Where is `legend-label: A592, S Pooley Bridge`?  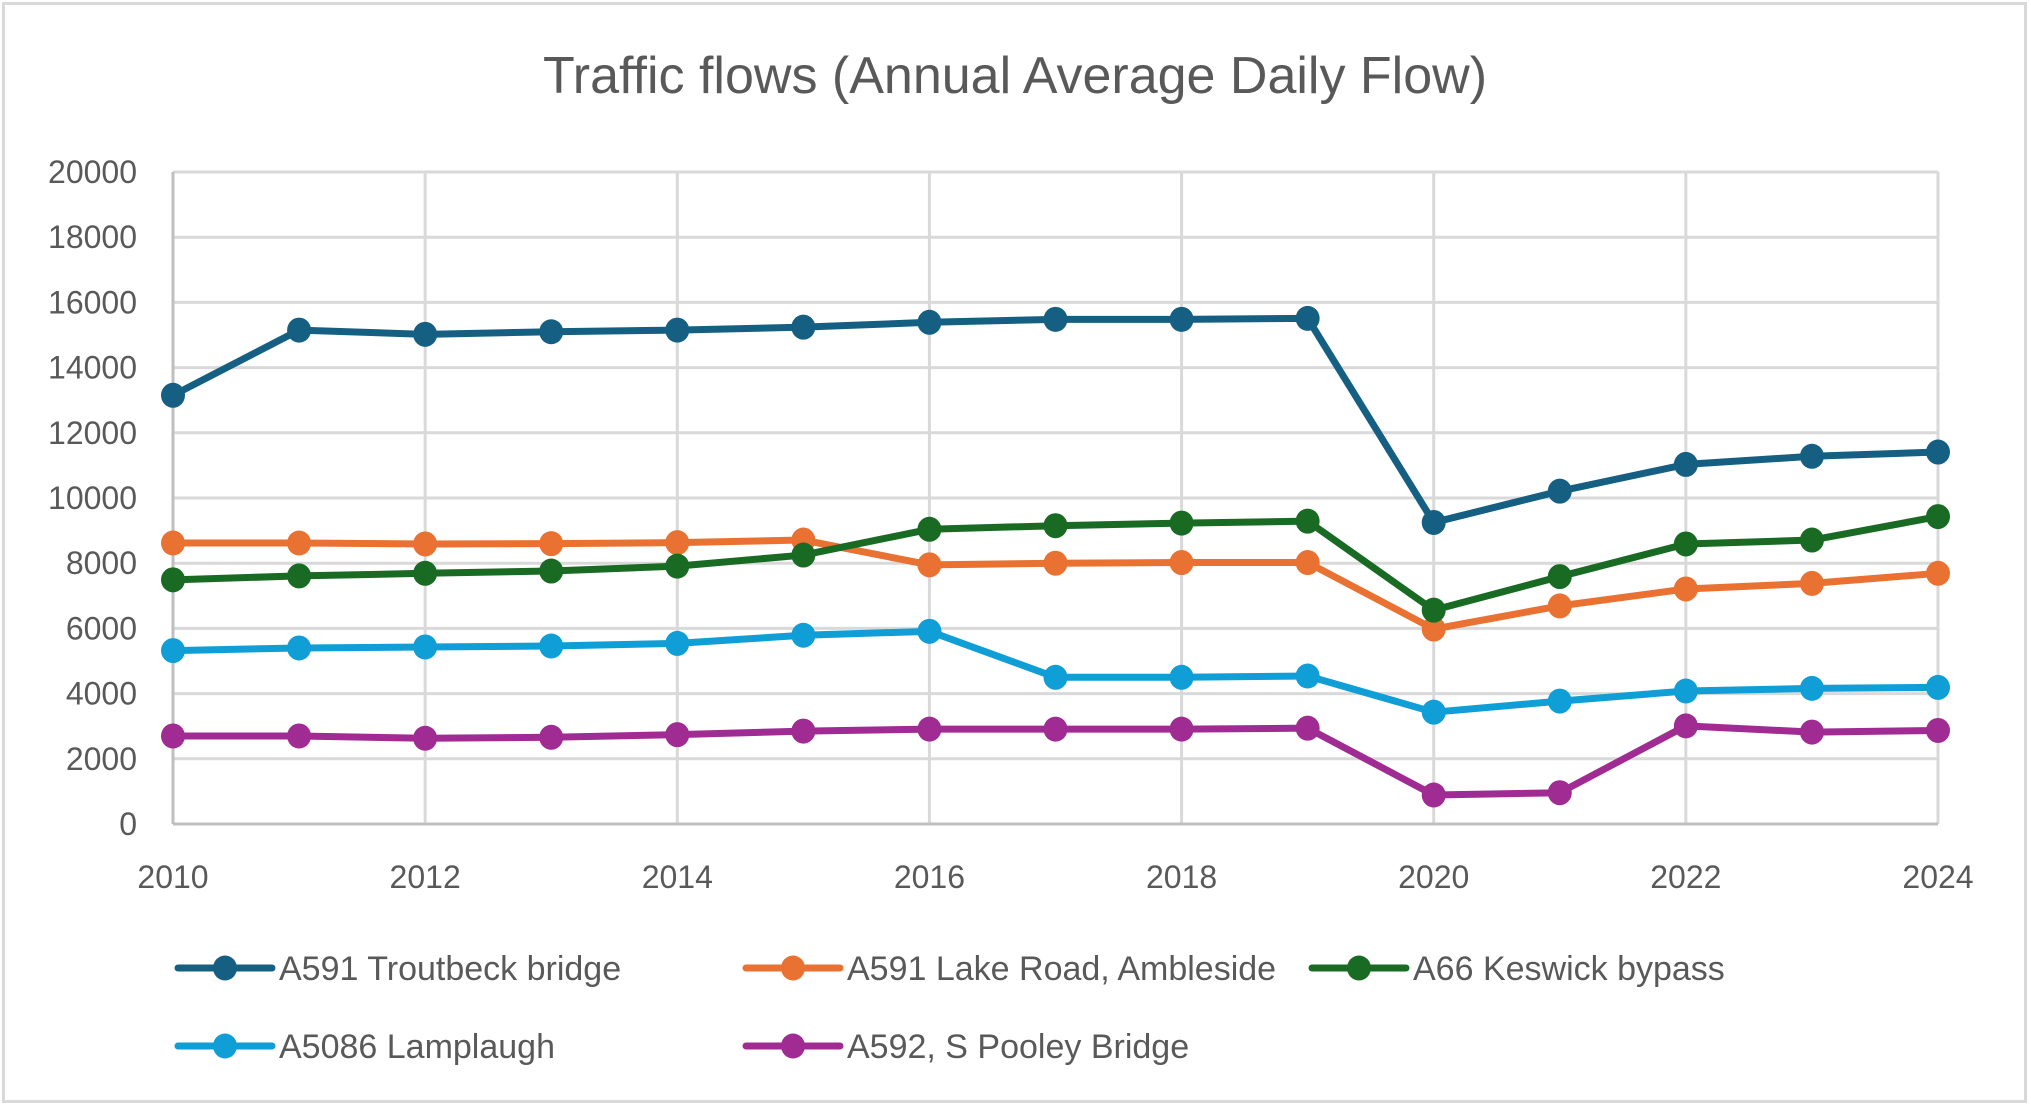 legend-label: A592, S Pooley Bridge is located at coordinates (1018, 1047).